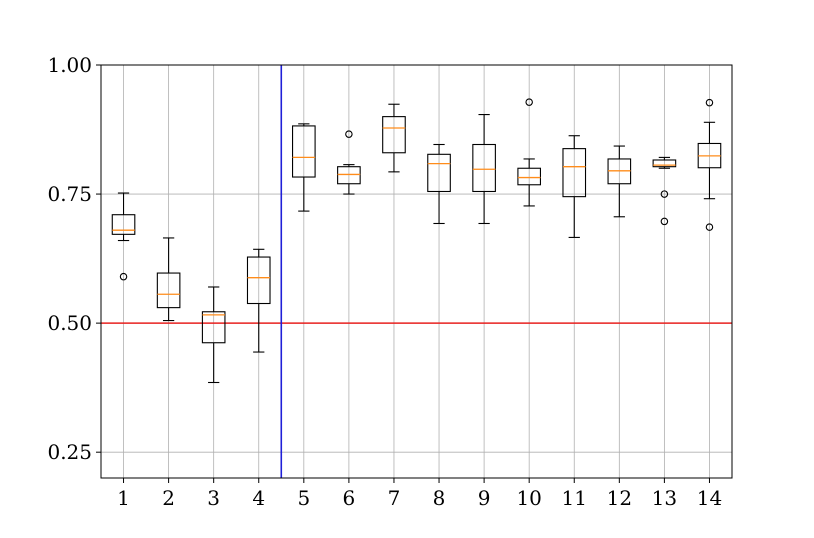 This screenshot has width=814, height=538. I want to click on x-tick-label: 4, so click(258, 498).